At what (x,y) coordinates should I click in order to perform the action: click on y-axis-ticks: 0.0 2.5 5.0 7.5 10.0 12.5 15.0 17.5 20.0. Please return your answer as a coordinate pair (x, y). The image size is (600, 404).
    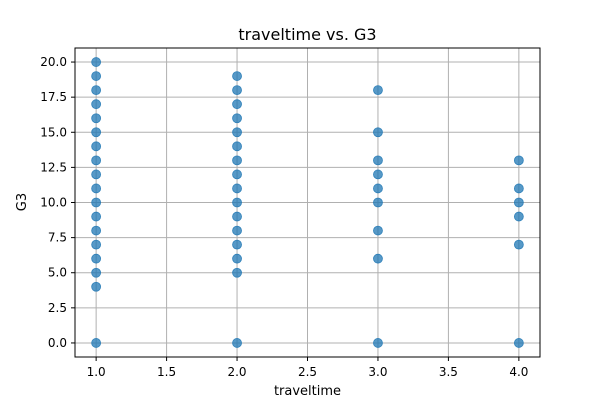
    Looking at the image, I should click on (57, 202).